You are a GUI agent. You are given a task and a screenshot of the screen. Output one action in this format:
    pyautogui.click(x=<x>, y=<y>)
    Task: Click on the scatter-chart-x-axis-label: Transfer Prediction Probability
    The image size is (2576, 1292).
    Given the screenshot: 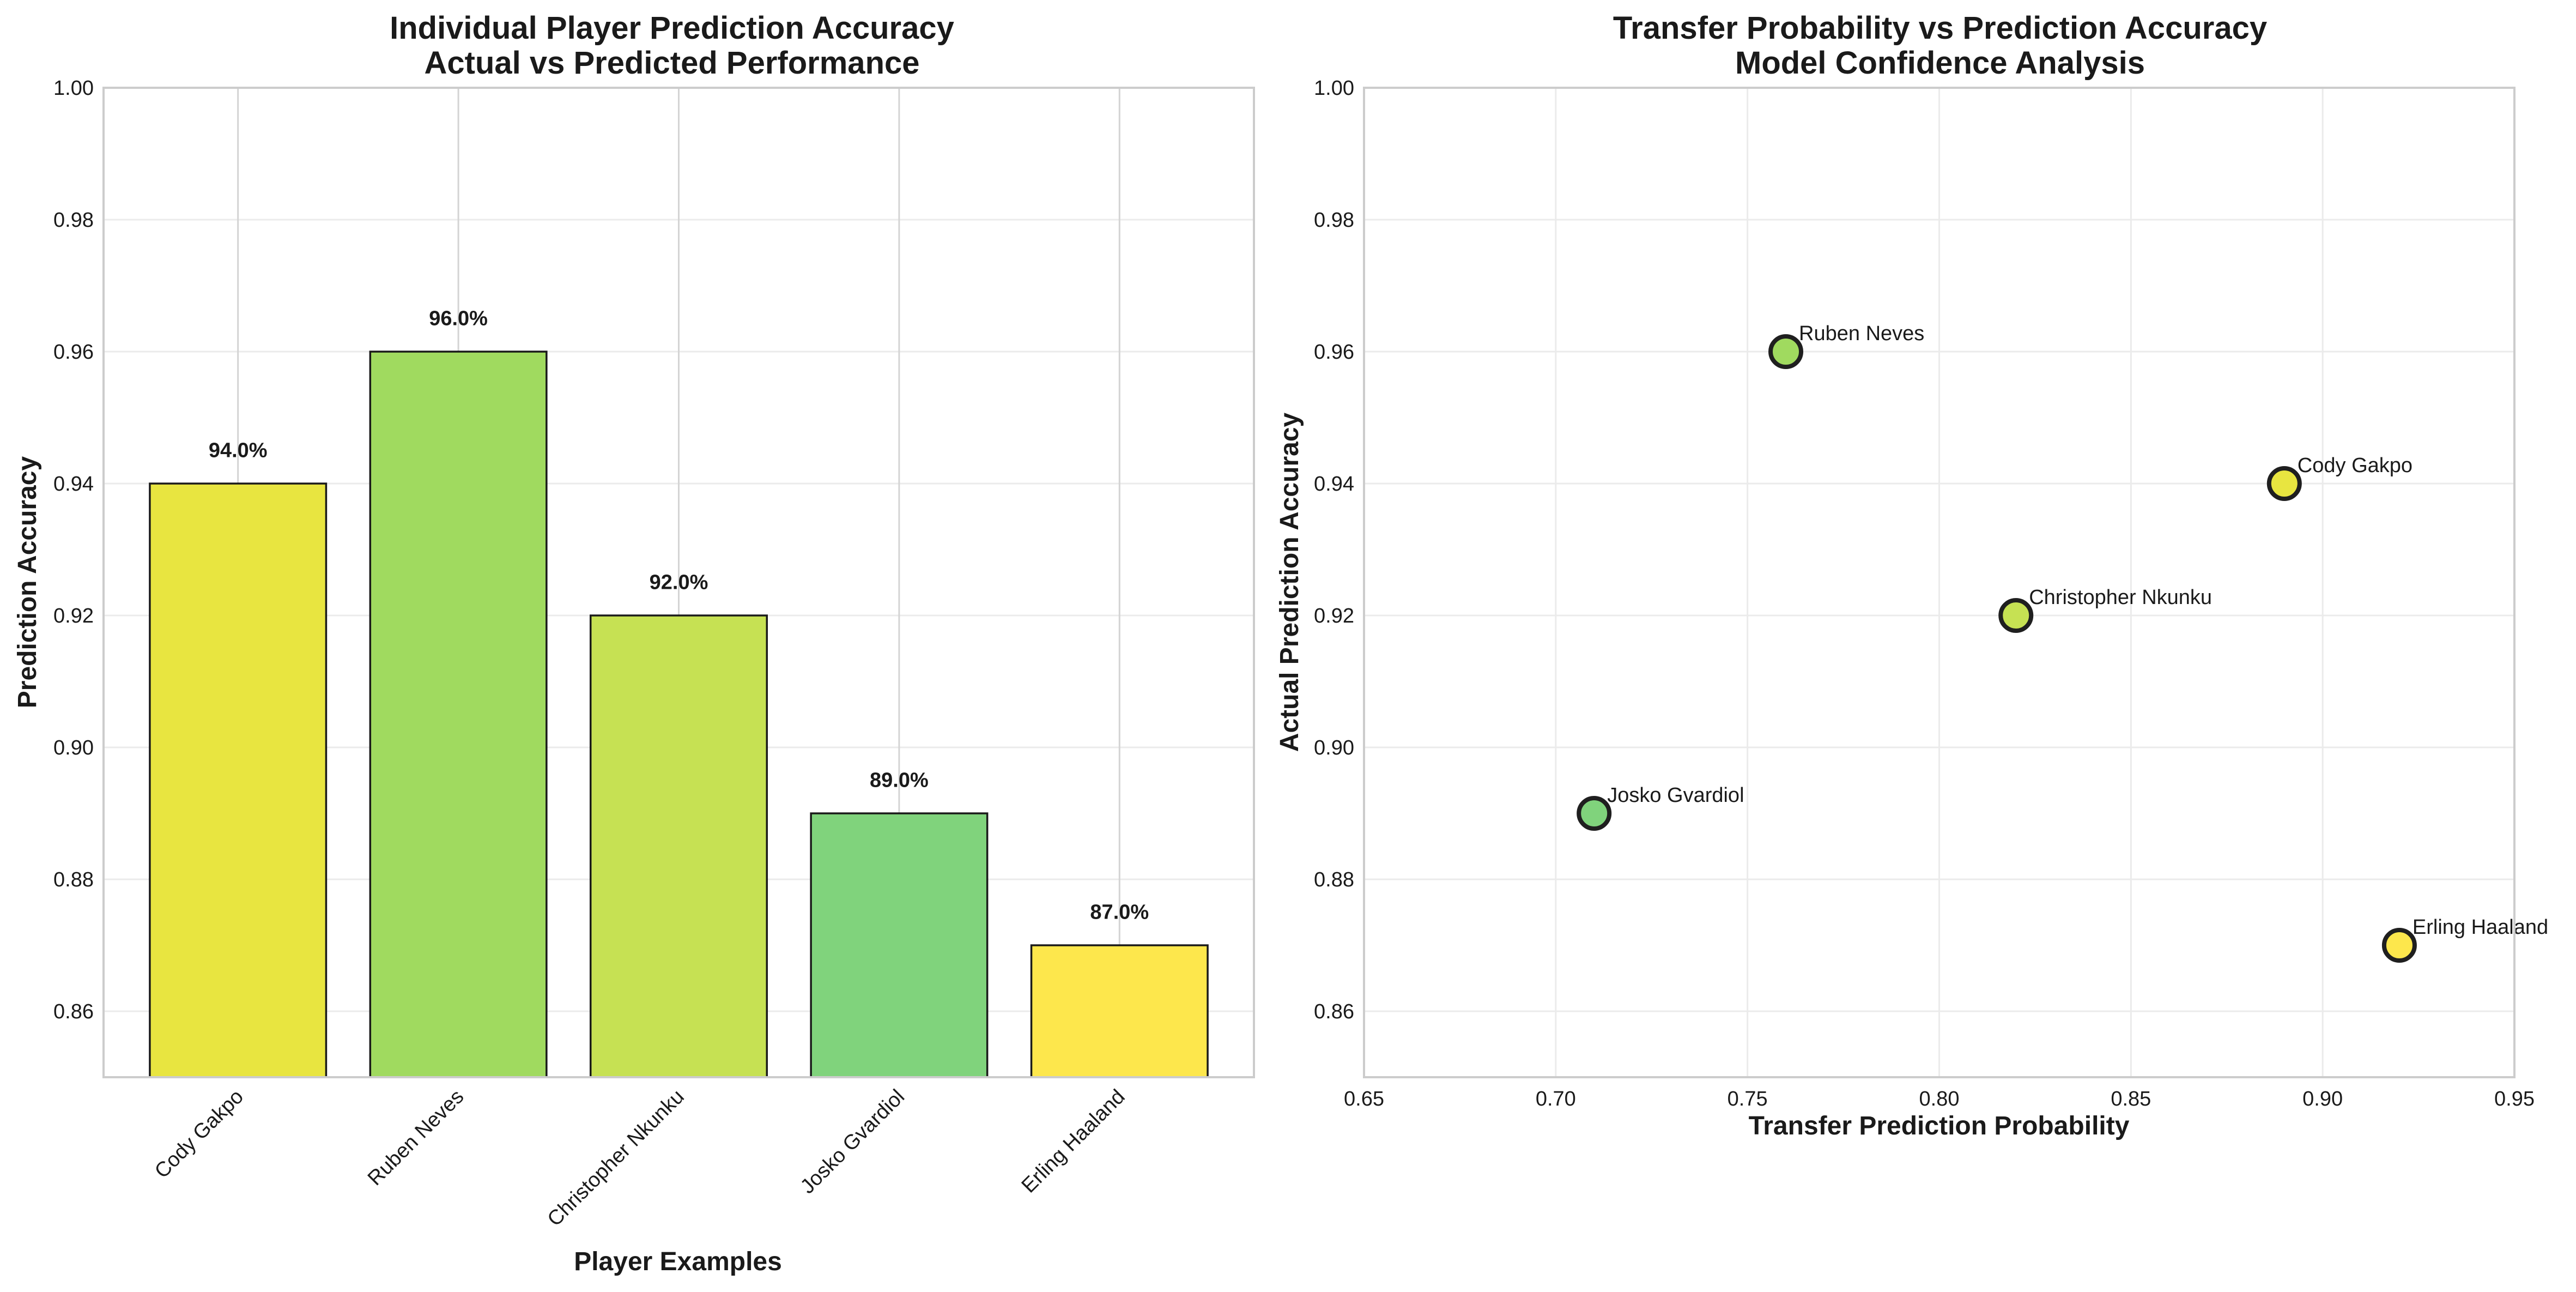 What is the action you would take?
    pyautogui.click(x=1940, y=1126)
    